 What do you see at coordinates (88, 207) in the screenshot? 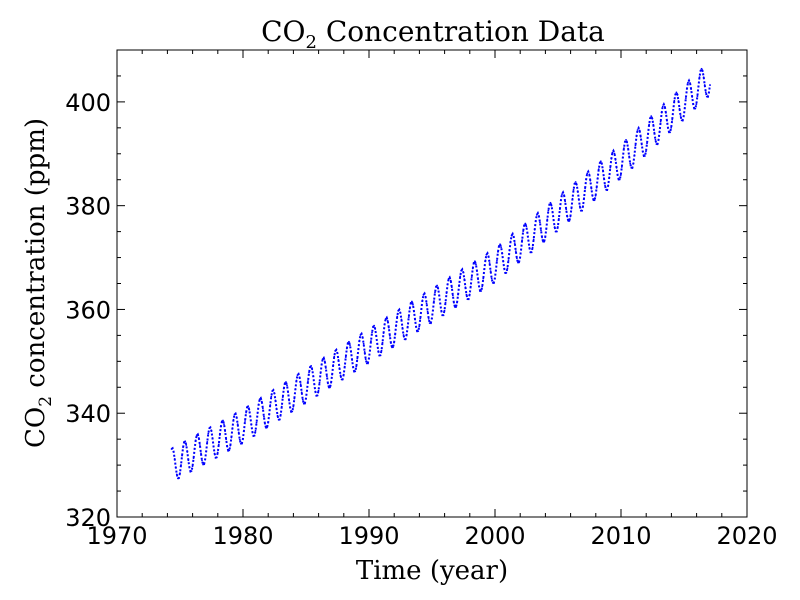
I see `y-tick-label: 380` at bounding box center [88, 207].